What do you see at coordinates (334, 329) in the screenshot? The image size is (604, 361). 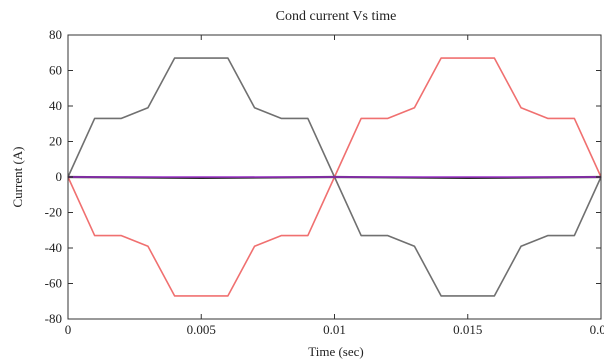 I see `x-tick-label: 0.01` at bounding box center [334, 329].